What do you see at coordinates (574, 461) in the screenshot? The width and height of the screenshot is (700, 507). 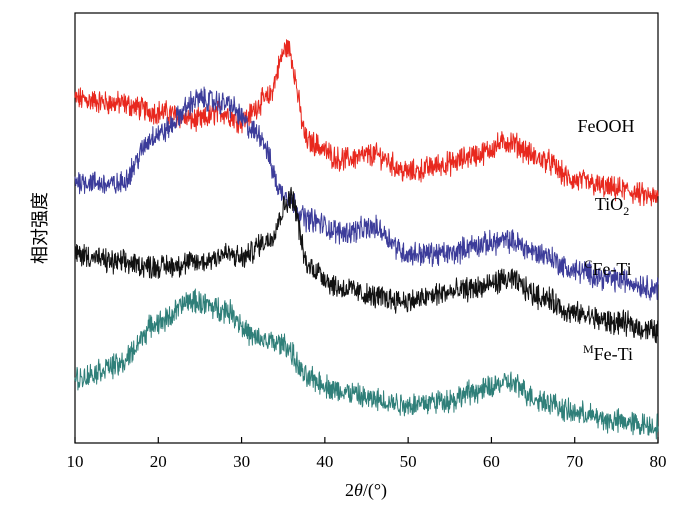 I see `x-tick-label: 70` at bounding box center [574, 461].